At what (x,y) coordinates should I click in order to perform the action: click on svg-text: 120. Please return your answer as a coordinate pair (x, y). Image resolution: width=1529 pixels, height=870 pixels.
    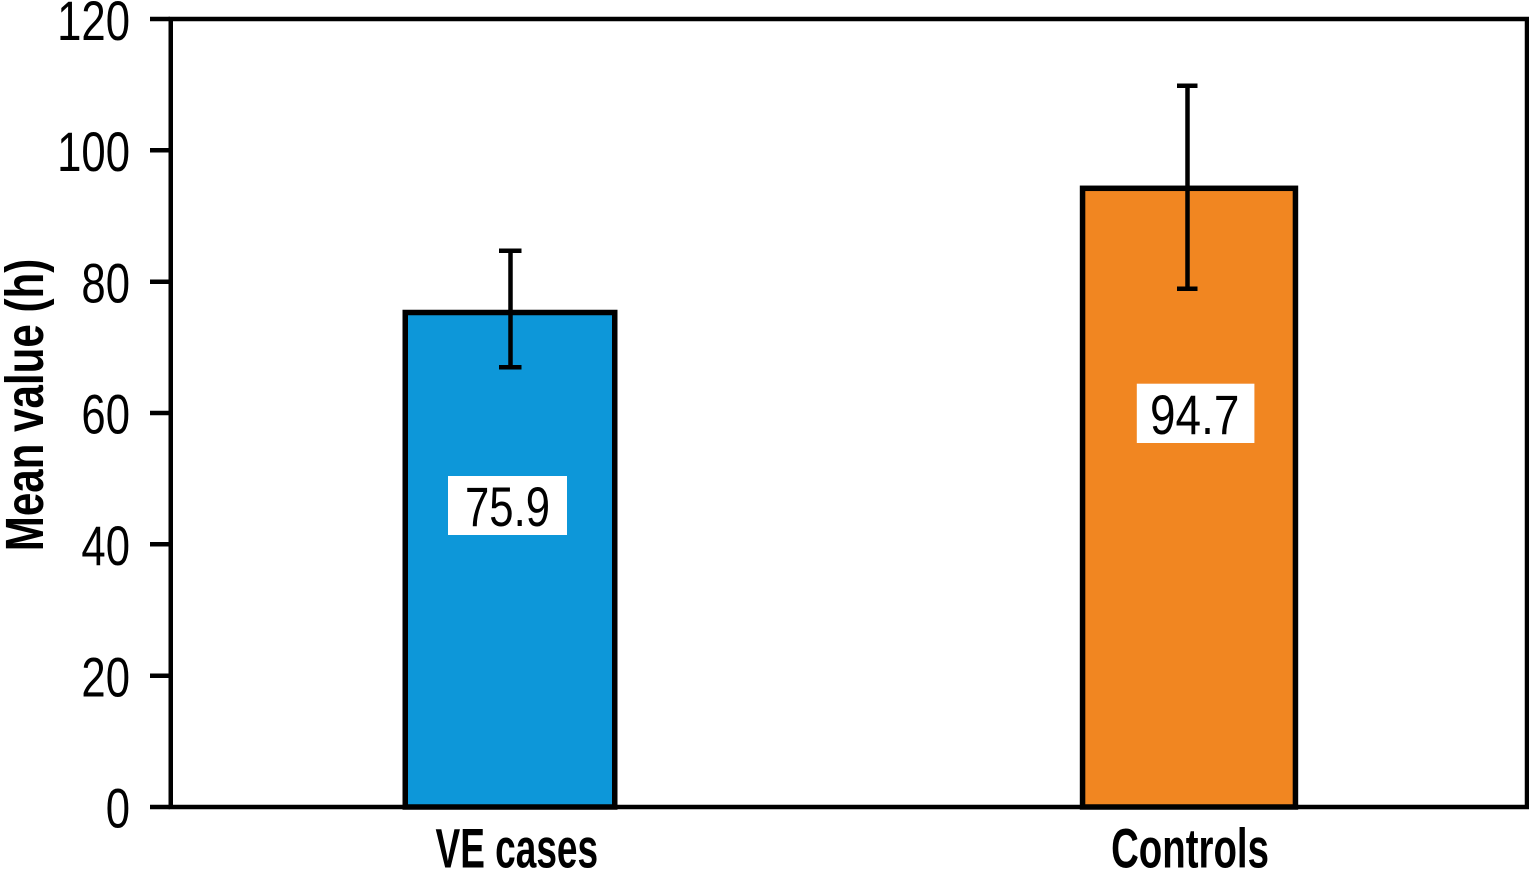
    Looking at the image, I should click on (93, 26).